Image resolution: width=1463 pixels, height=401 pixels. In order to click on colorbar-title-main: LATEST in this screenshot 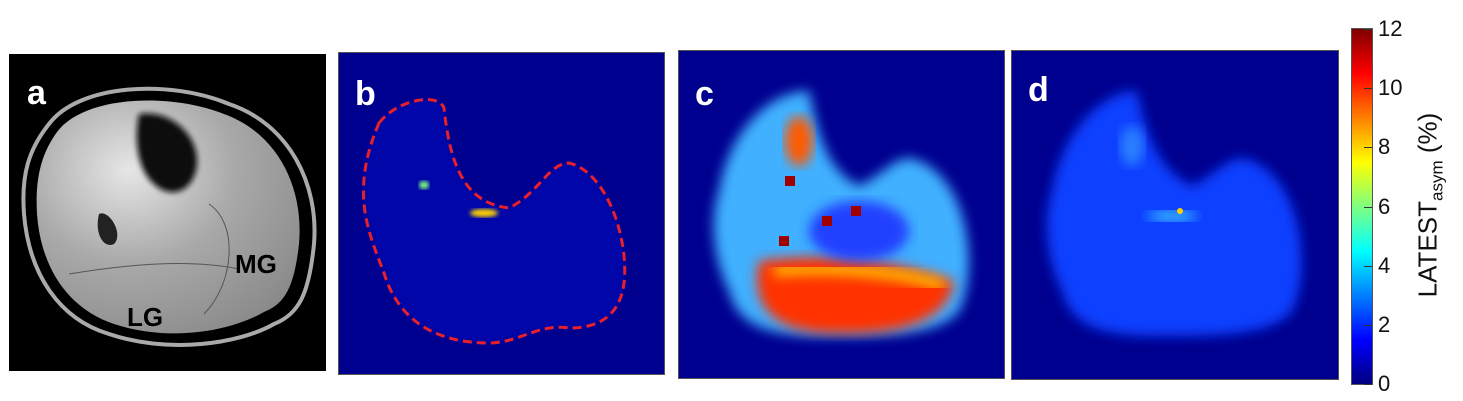, I will do `click(1427, 249)`.